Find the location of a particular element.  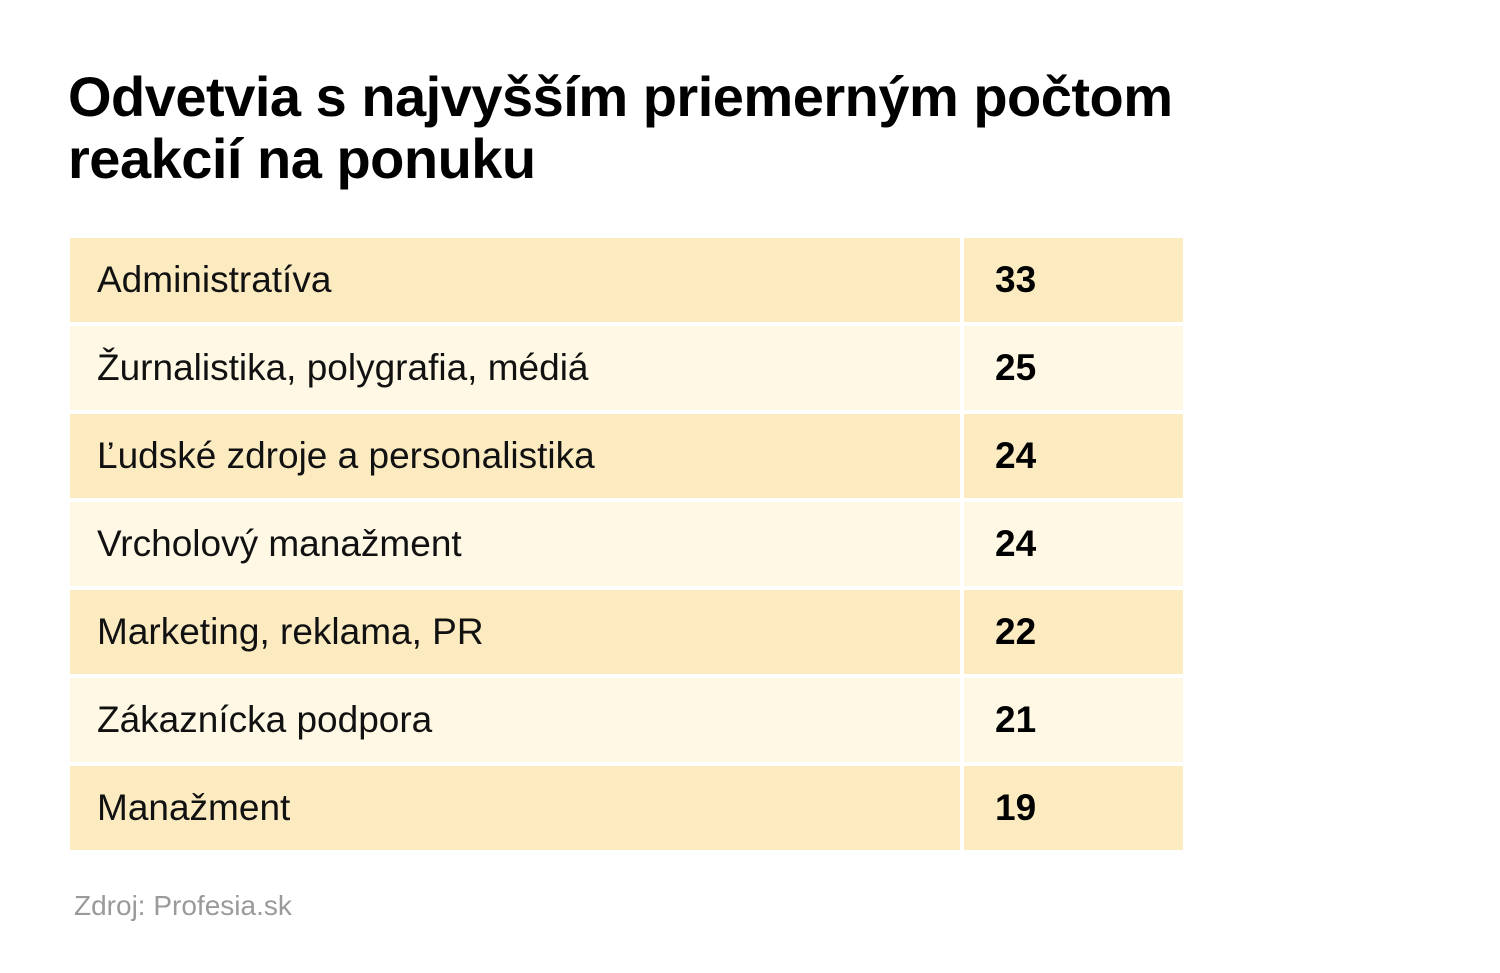

row-value: 19 is located at coordinates (1073, 808).